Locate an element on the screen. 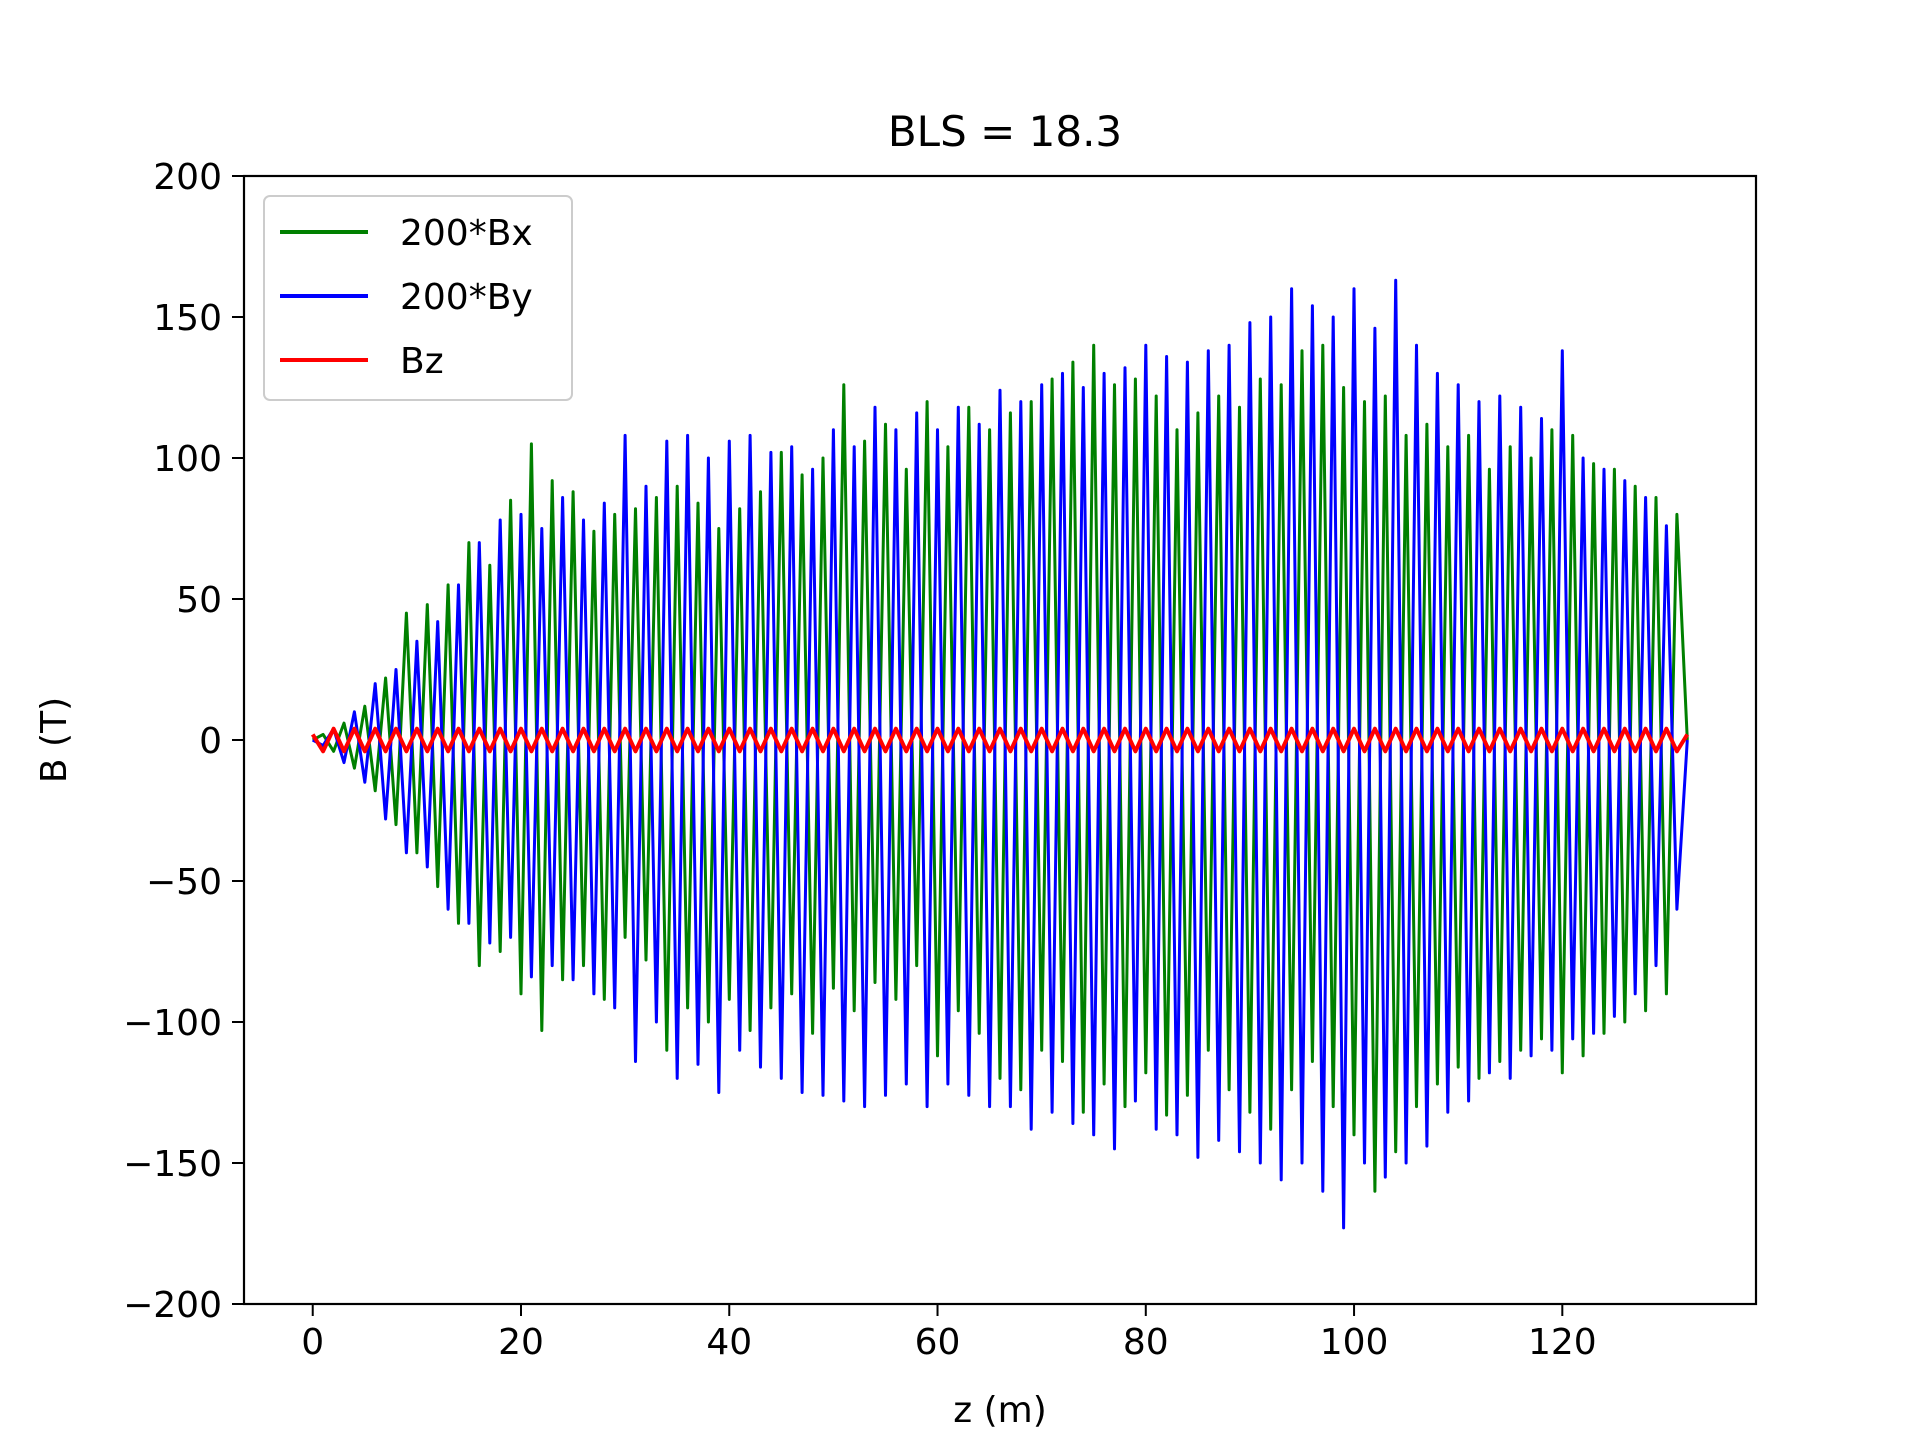 This screenshot has width=1920, height=1440. x-tick-label: 120 is located at coordinates (1562, 1342).